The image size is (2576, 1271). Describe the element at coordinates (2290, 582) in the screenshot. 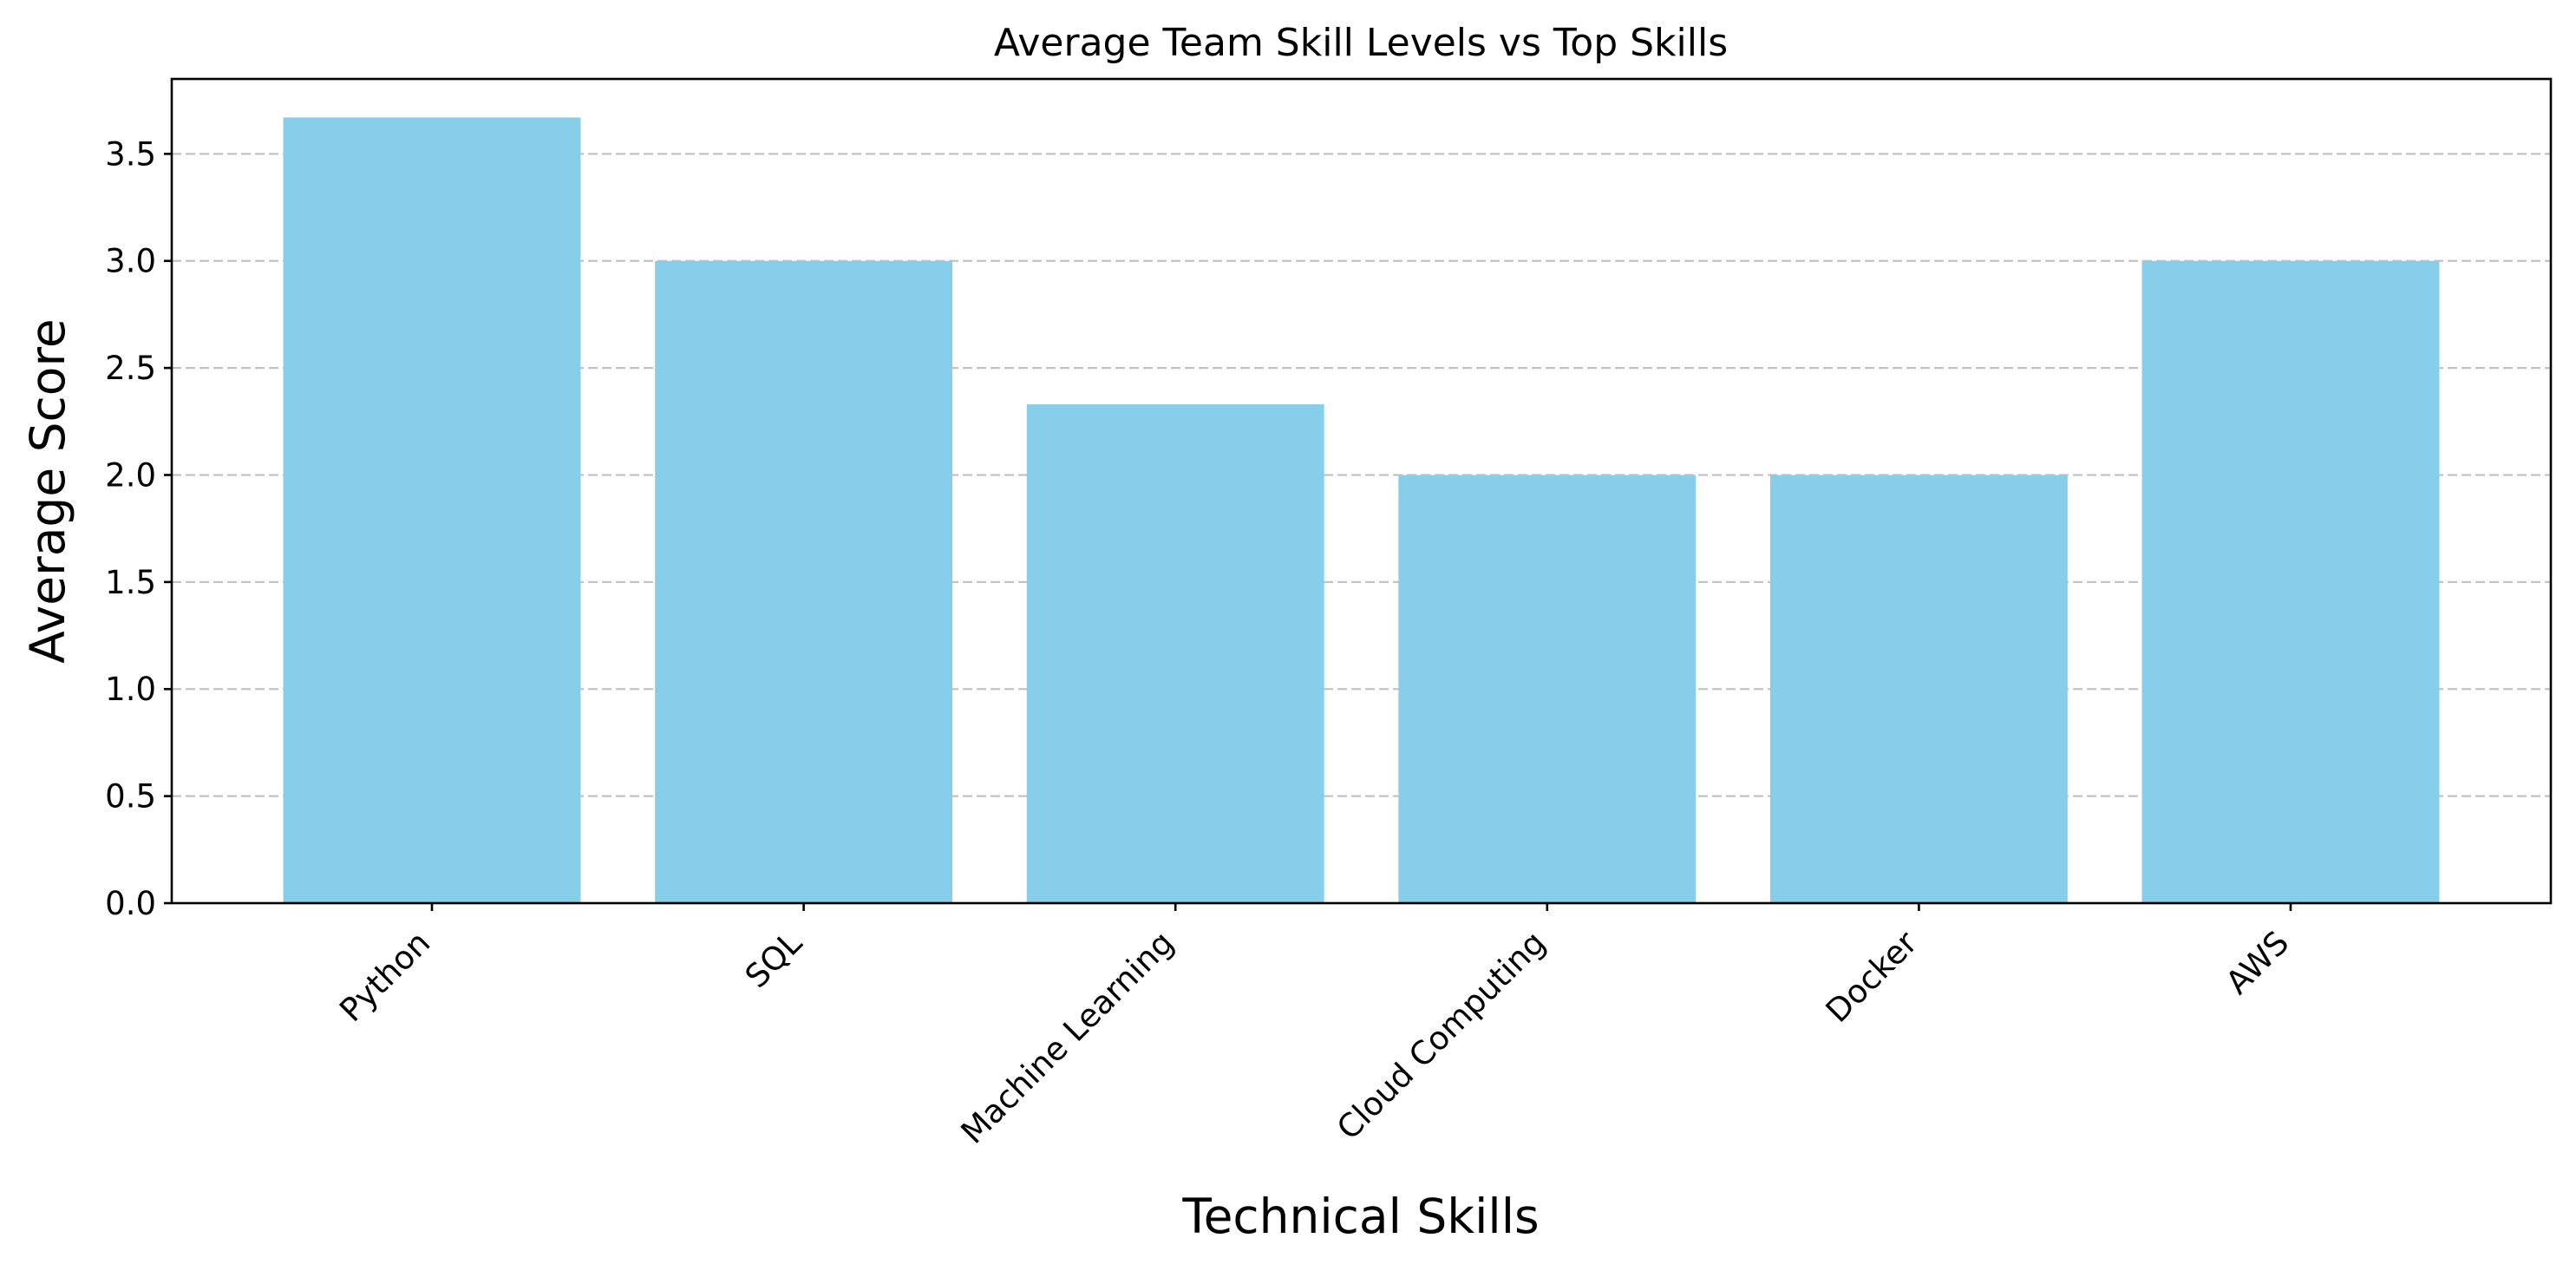

I see `bar-aws` at that location.